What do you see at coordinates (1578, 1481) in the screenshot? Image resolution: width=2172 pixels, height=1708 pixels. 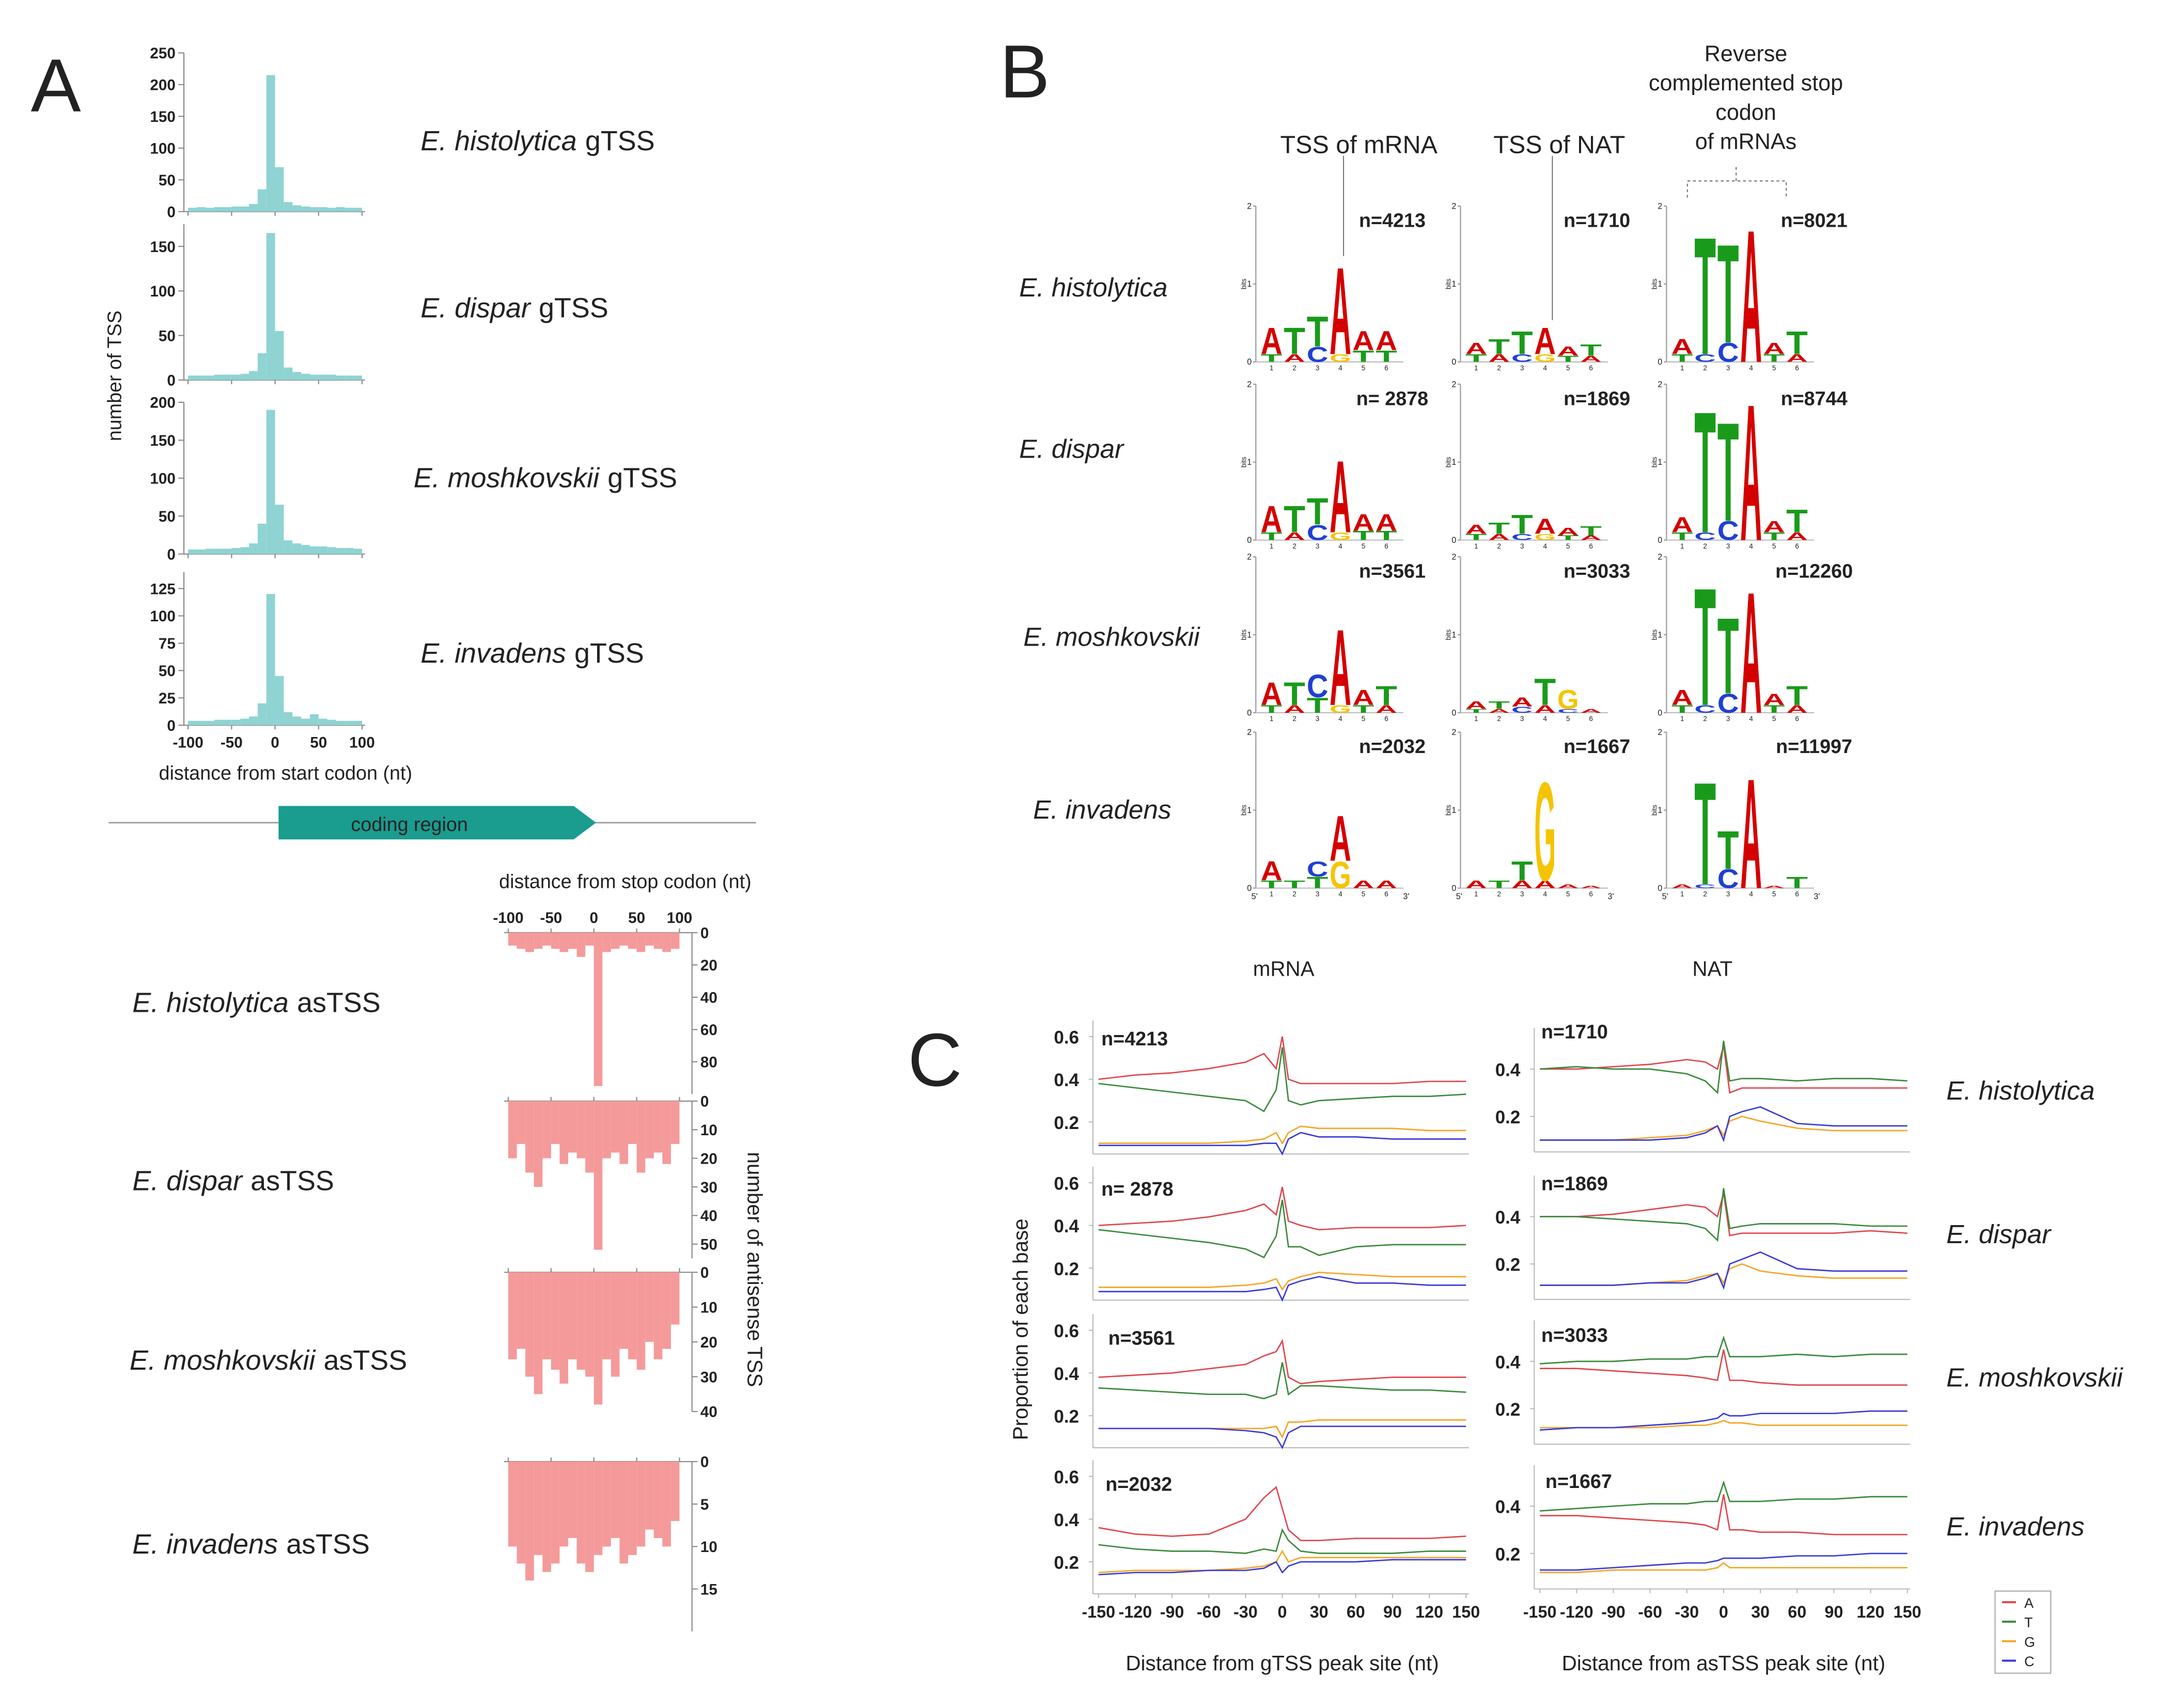 I see `n-label: n=1667` at bounding box center [1578, 1481].